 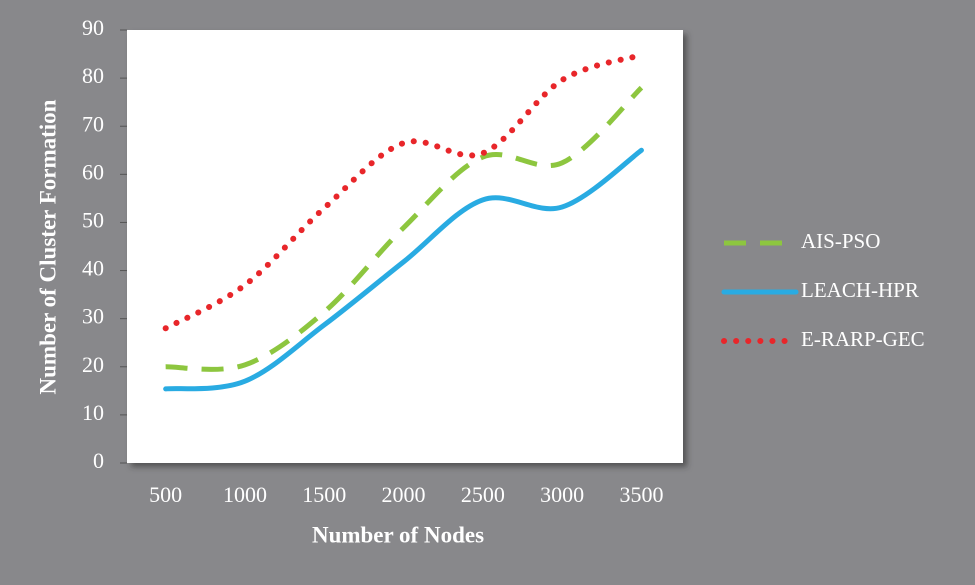 What do you see at coordinates (93, 364) in the screenshot?
I see `y-tick-label: 20` at bounding box center [93, 364].